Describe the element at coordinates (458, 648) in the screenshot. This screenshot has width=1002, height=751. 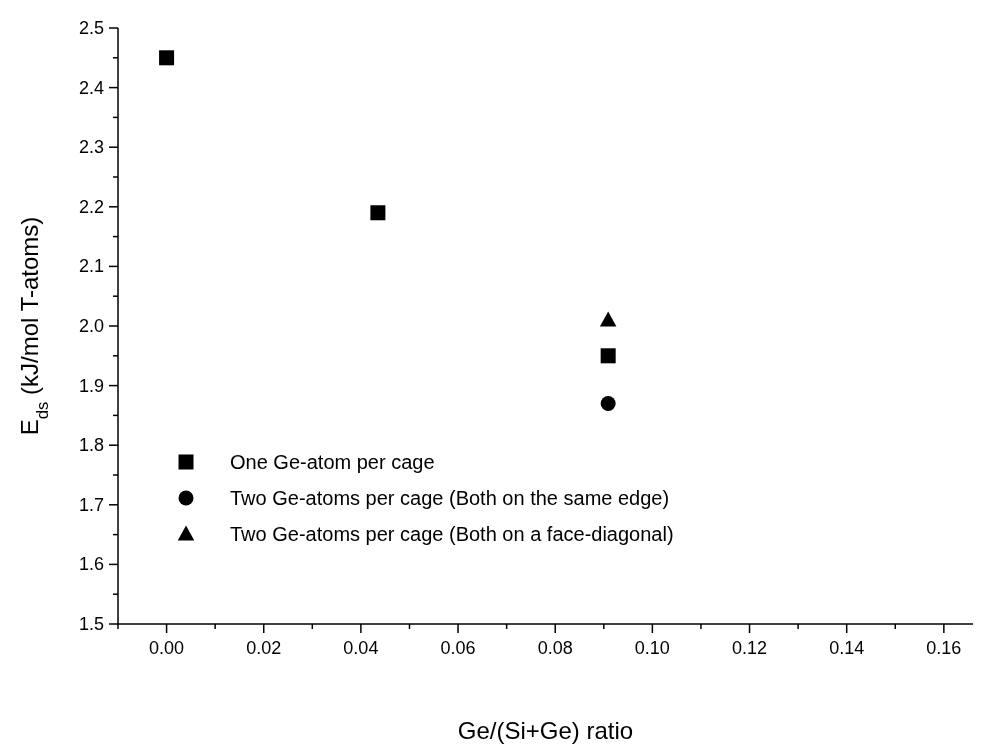
I see `x-tick-label: 0.06` at that location.